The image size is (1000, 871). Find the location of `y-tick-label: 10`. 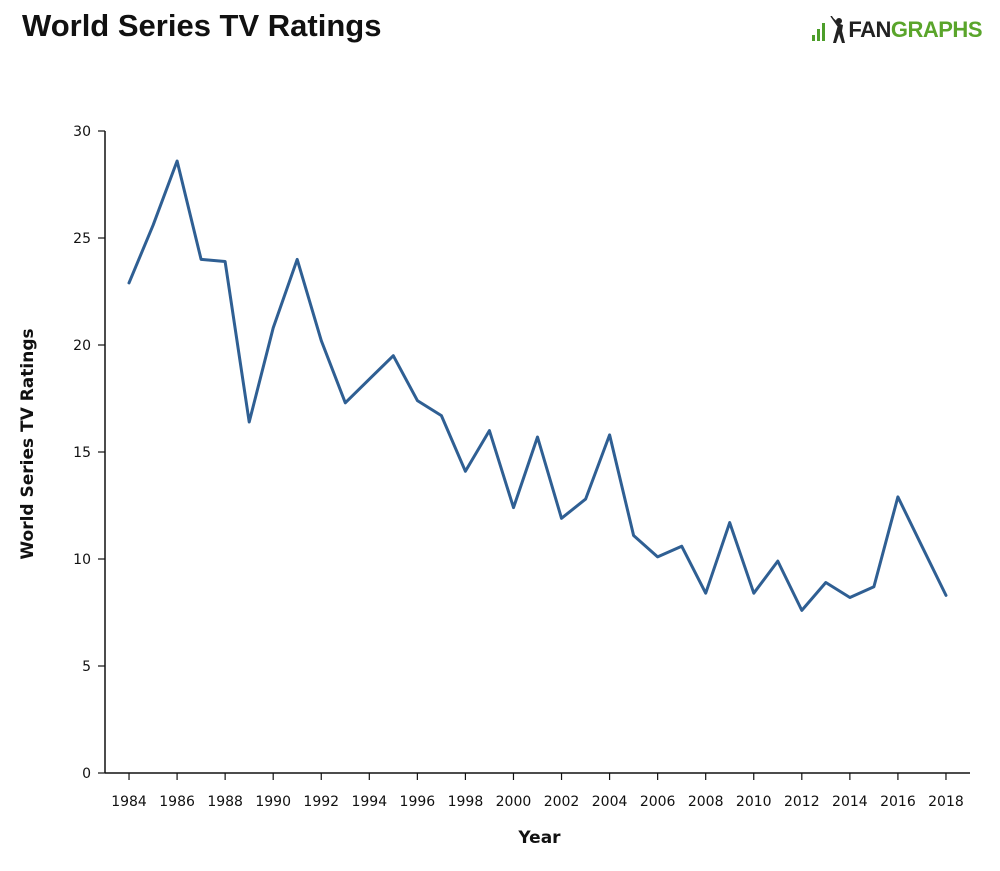

y-tick-label: 10 is located at coordinates (82, 560).